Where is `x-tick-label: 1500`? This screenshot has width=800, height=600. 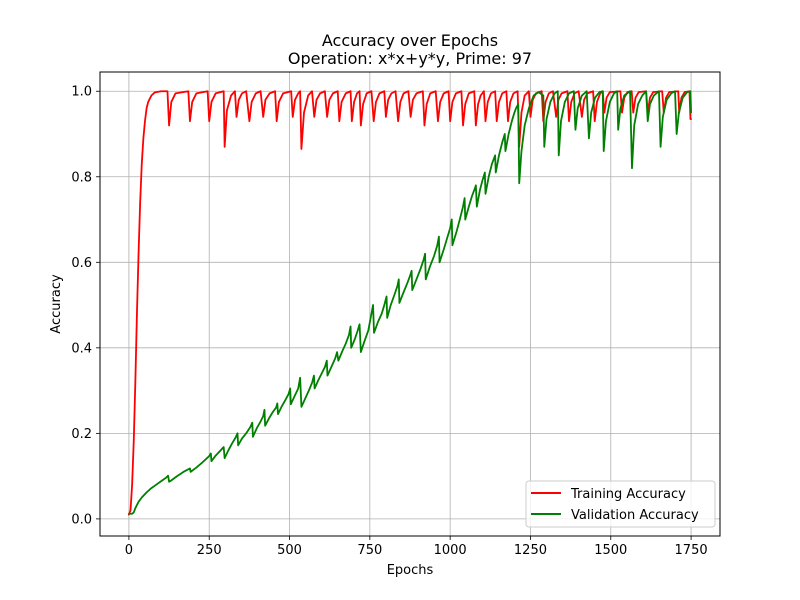
x-tick-label: 1500 is located at coordinates (610, 550).